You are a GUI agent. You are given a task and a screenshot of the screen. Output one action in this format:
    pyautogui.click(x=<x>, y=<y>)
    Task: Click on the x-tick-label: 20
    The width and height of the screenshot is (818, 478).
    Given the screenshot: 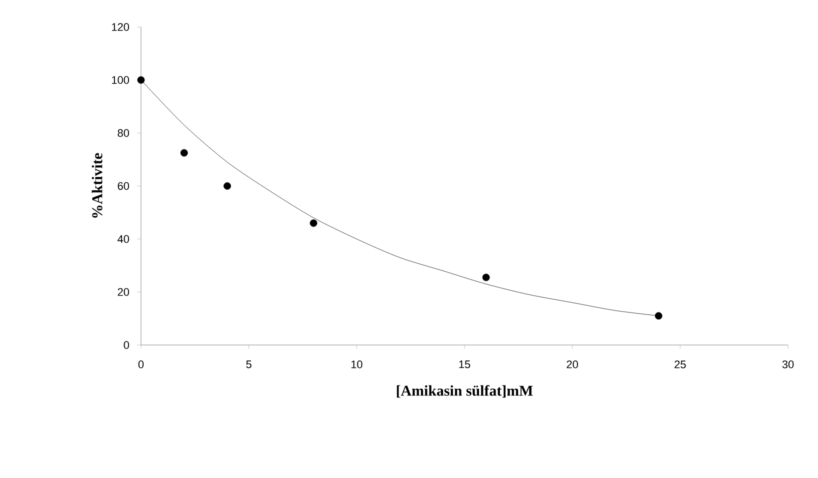 What is the action you would take?
    pyautogui.click(x=572, y=364)
    